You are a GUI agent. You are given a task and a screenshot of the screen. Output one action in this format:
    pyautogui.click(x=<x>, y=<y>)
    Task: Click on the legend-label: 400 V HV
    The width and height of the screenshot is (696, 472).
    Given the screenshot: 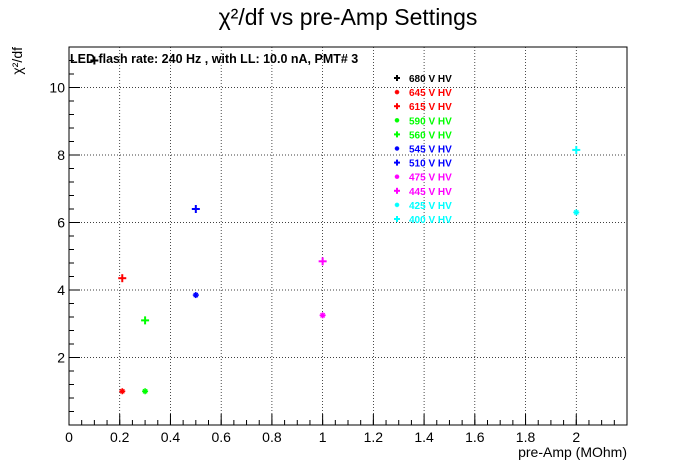 What is the action you would take?
    pyautogui.click(x=430, y=220)
    